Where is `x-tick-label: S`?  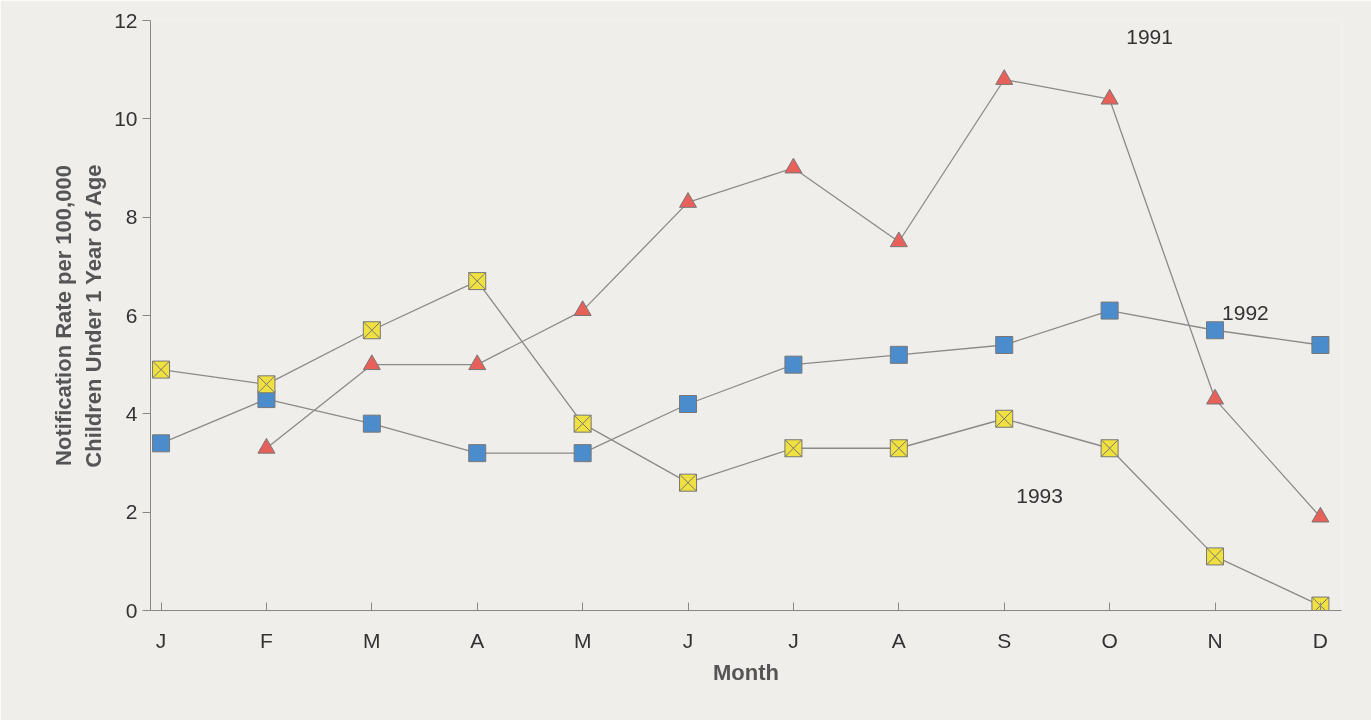 x-tick-label: S is located at coordinates (1004, 640).